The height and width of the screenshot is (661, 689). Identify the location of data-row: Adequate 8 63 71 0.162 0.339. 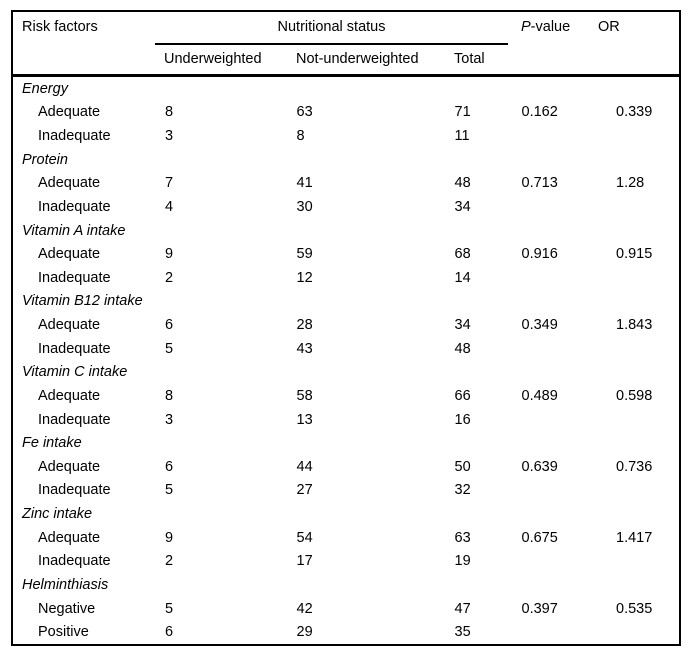
(346, 113).